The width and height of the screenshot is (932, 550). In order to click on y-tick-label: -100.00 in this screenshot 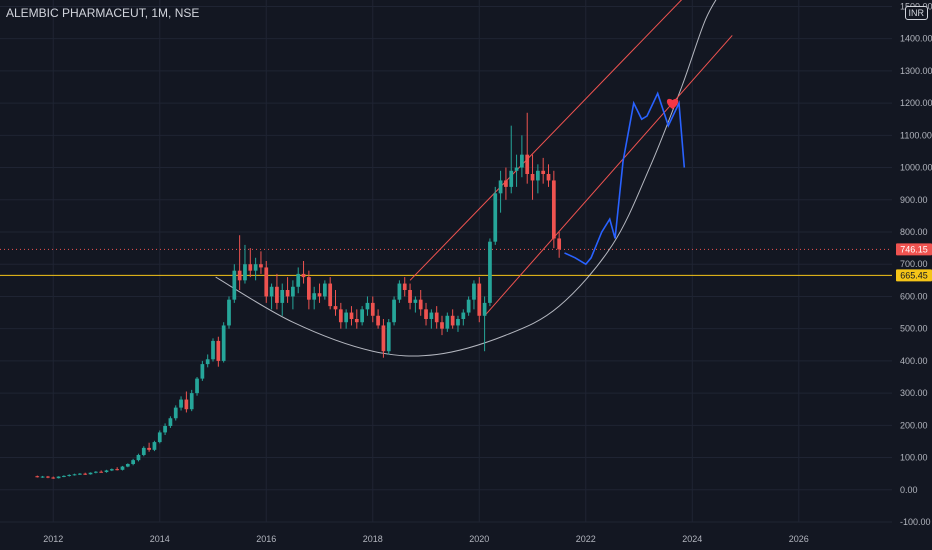, I will do `click(915, 522)`.